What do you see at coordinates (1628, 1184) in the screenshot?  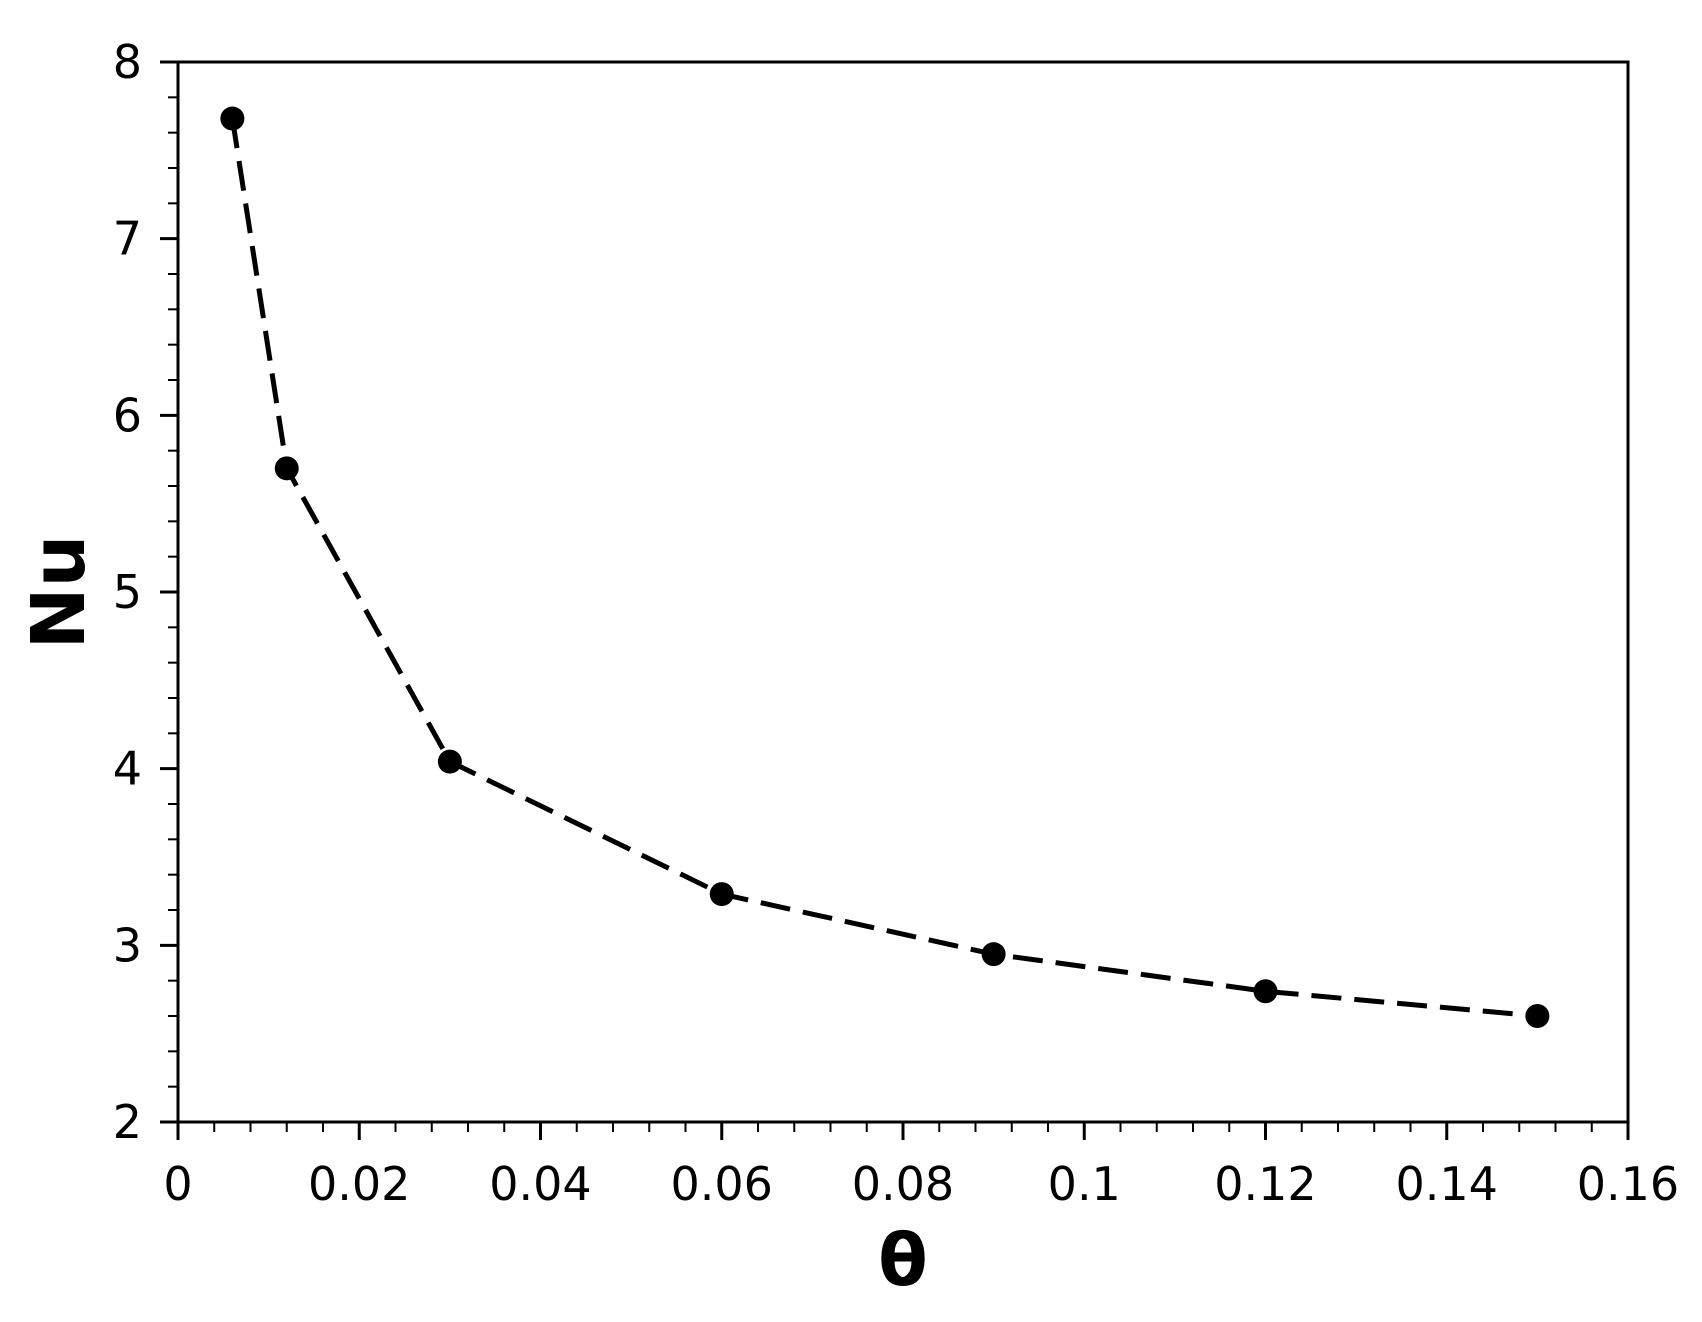 I see `x-tick-label: 0.16` at bounding box center [1628, 1184].